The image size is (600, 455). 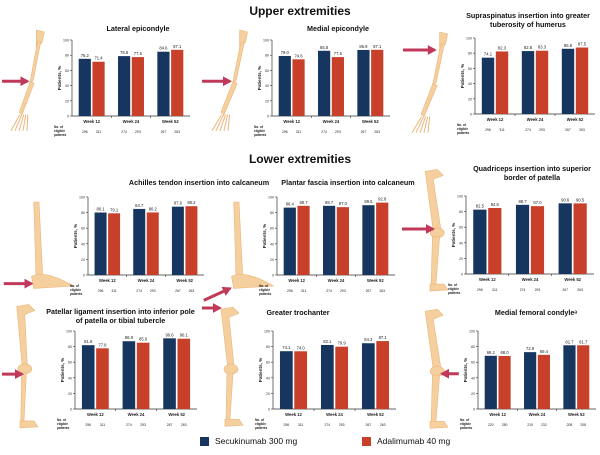 I want to click on eligible-label-line: eligible, so click(x=259, y=131).